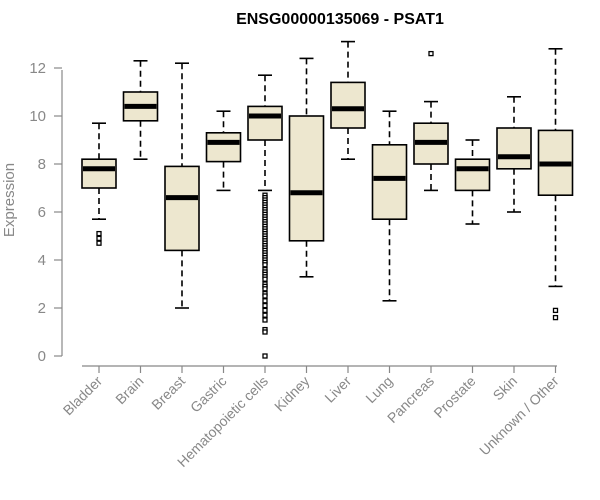 The width and height of the screenshot is (600, 500). What do you see at coordinates (454, 397) in the screenshot?
I see `x-tick-label: Prostate` at bounding box center [454, 397].